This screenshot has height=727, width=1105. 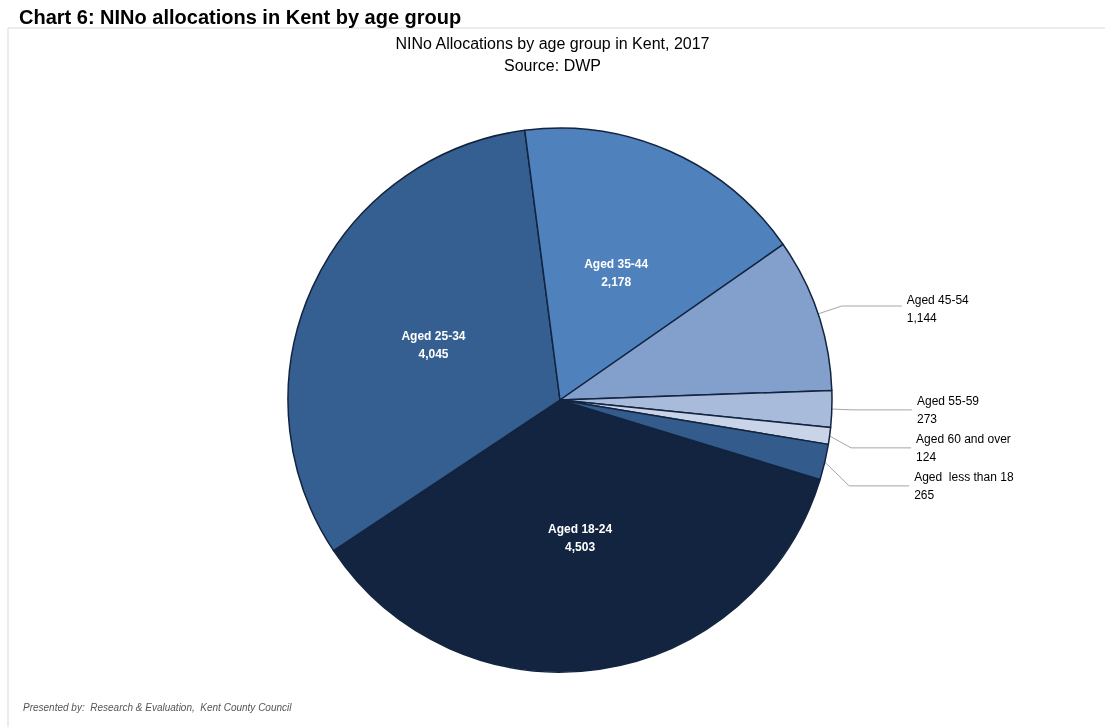 What do you see at coordinates (158, 707) in the screenshot?
I see `text: Presented by: Research & Evaluation, Kent County Council` at bounding box center [158, 707].